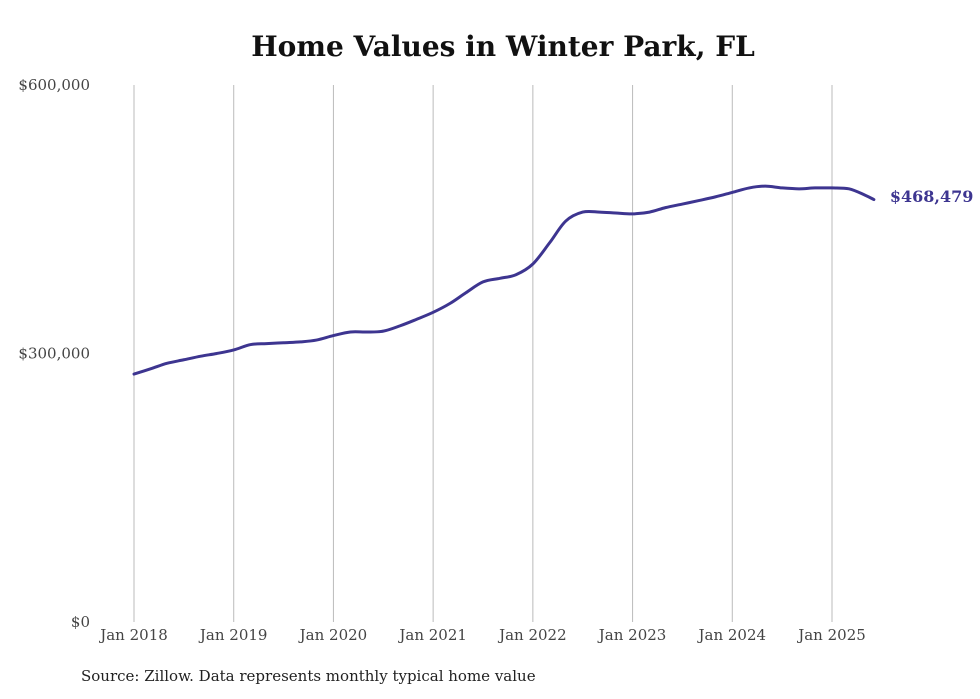 Image resolution: width=980 pixels, height=699 pixels. Describe the element at coordinates (133, 635) in the screenshot. I see `x-tick-label: Jan 2018` at that location.